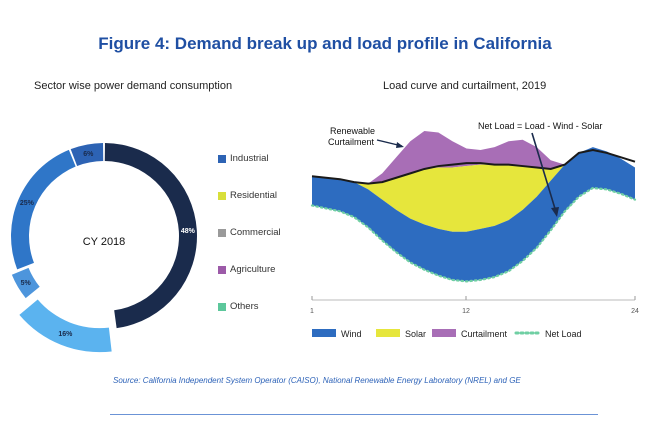 The height and width of the screenshot is (422, 650). I want to click on donut-slice-label: 25%, so click(27, 203).